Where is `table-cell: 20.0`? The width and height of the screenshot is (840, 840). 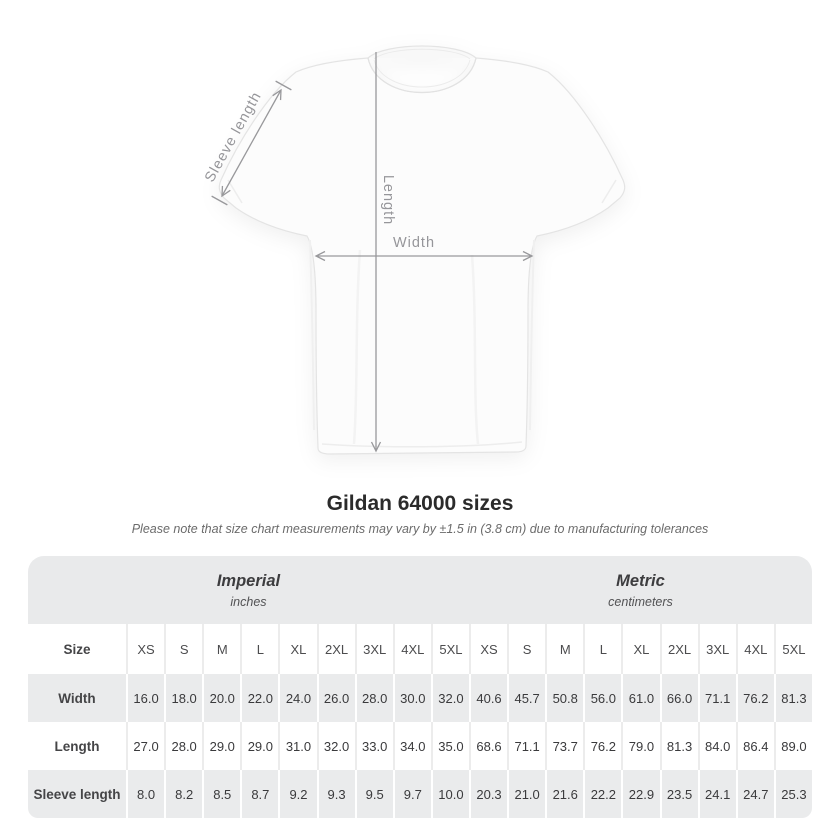
table-cell: 20.0 is located at coordinates (221, 698).